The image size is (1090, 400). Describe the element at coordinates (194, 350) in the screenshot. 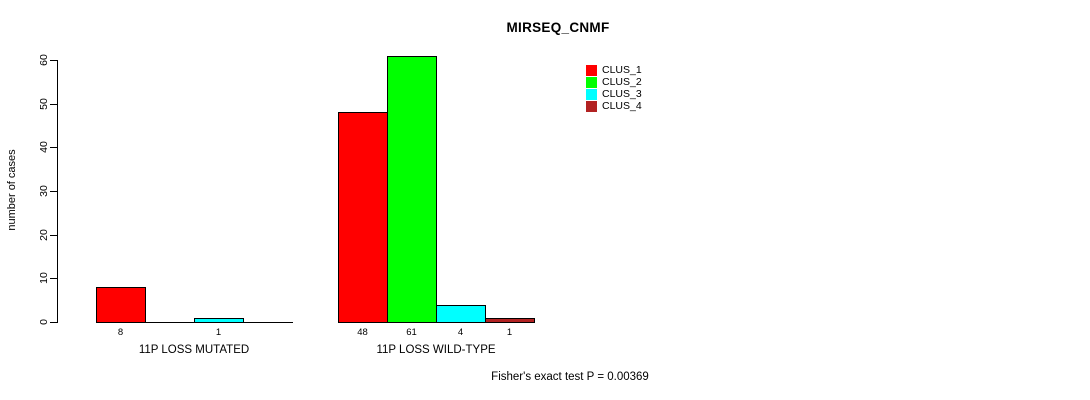

I see `x-category-label: 11P LOSS MUTATED` at that location.